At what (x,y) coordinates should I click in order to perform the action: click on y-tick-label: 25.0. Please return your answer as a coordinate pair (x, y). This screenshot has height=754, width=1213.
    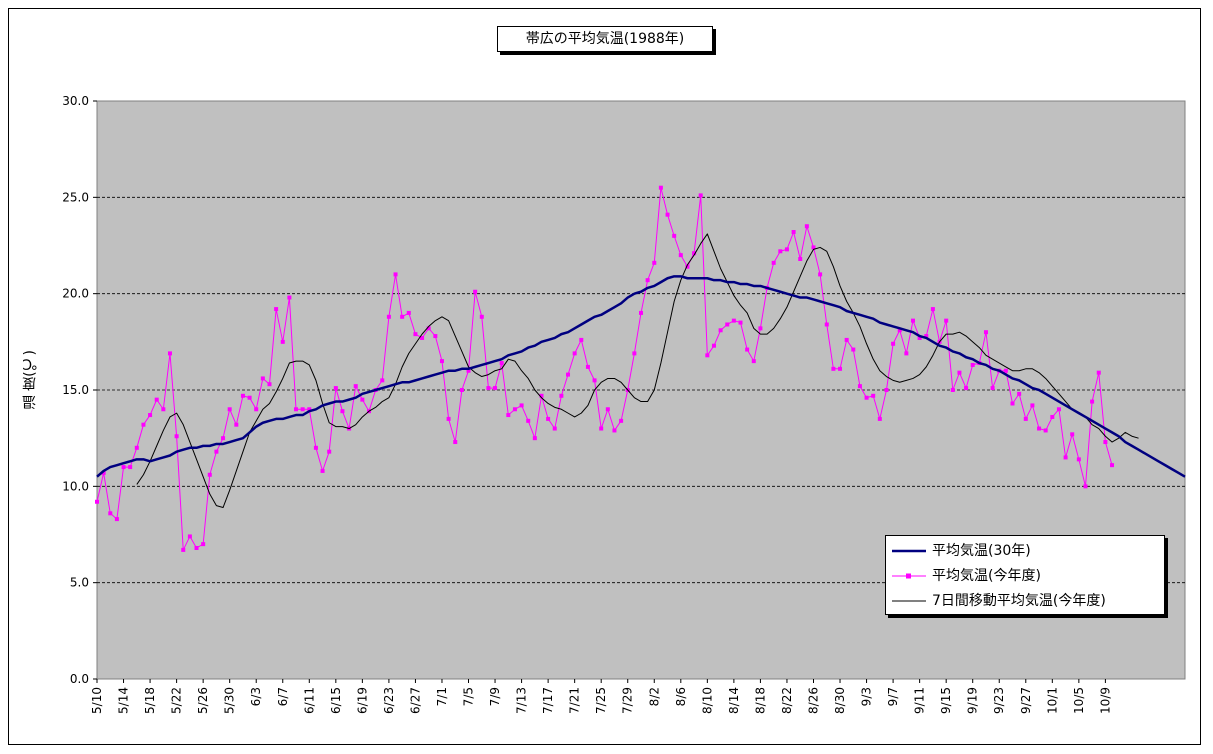
    Looking at the image, I should click on (75, 197).